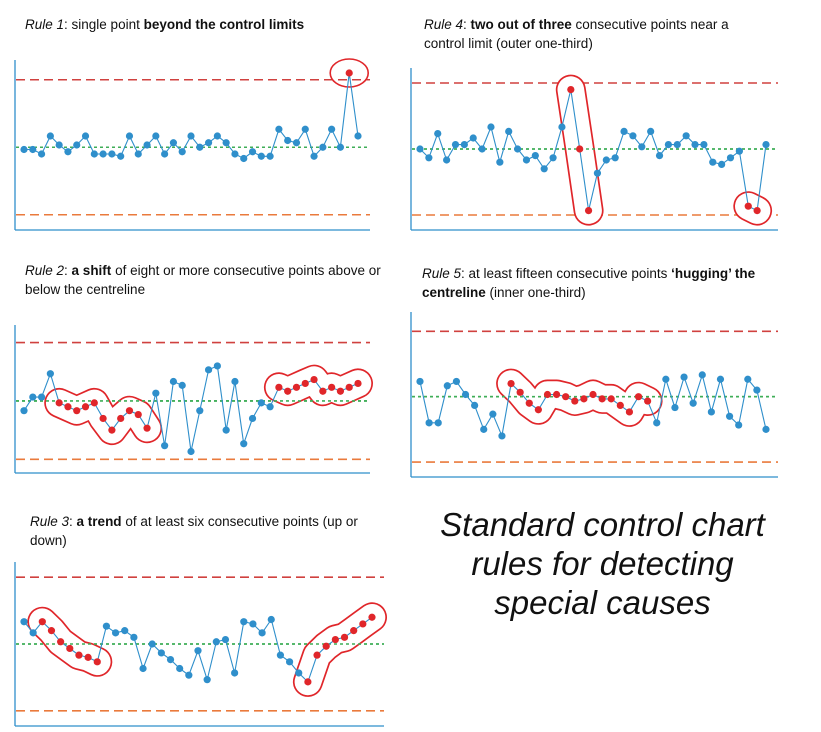 The width and height of the screenshot is (821, 732). I want to click on rule1-caption-bold: beyond the control limits, so click(224, 24).